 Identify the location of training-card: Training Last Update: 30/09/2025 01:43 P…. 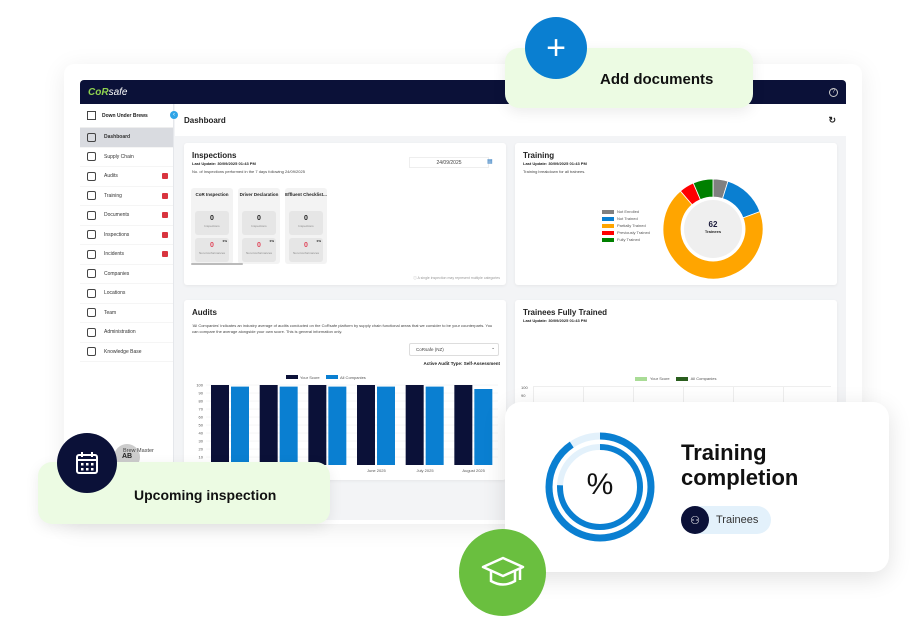
(676, 214).